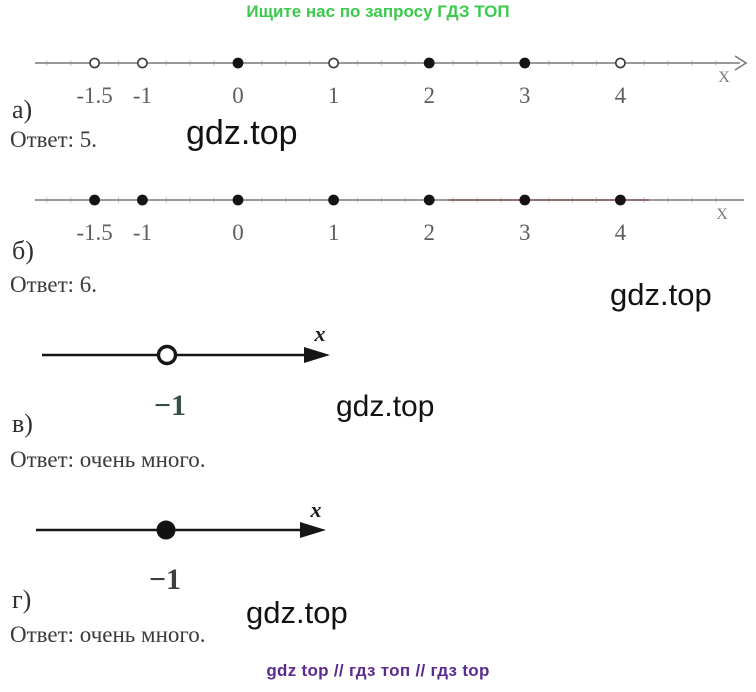 The height and width of the screenshot is (692, 756). What do you see at coordinates (22, 599) in the screenshot?
I see `part-label-g: г)` at bounding box center [22, 599].